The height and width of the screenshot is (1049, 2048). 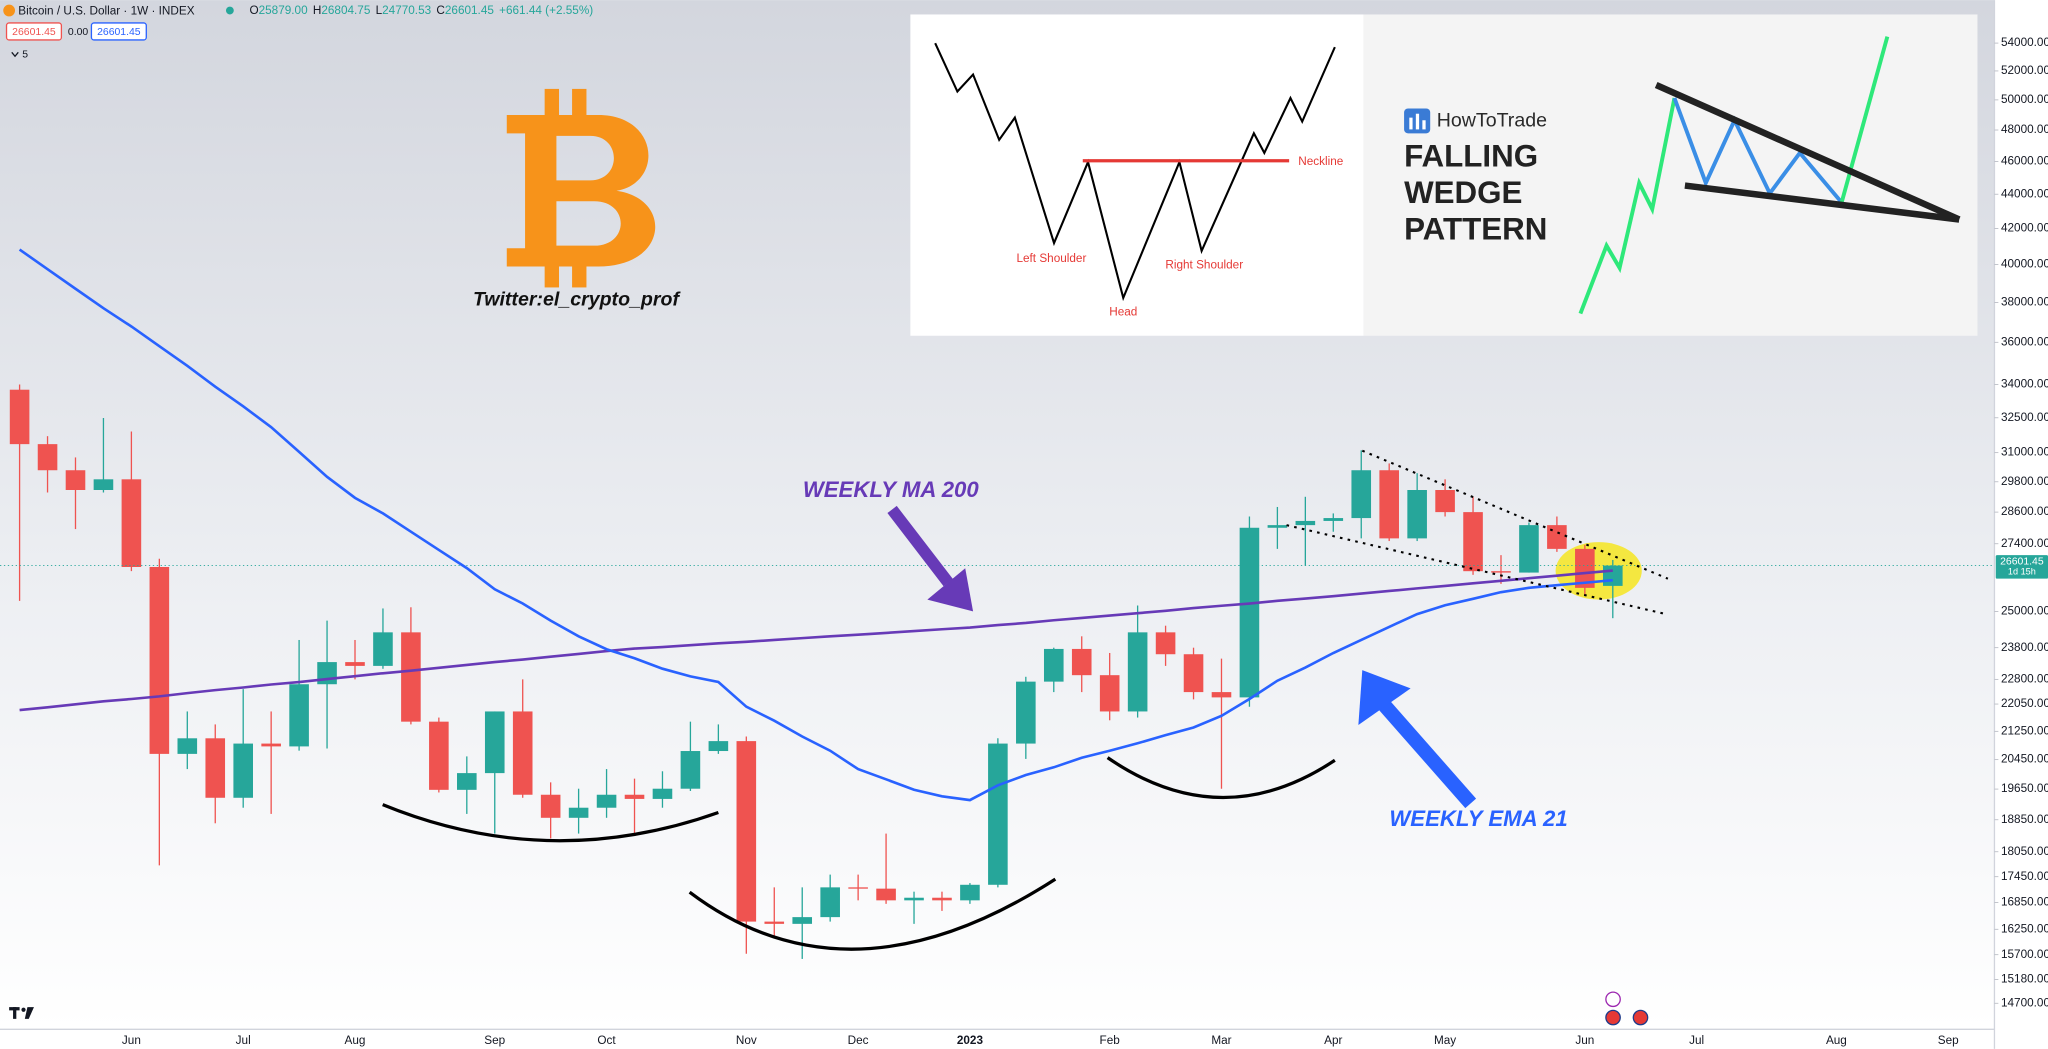 I want to click on x-tick-label: Sep, so click(x=1948, y=1040).